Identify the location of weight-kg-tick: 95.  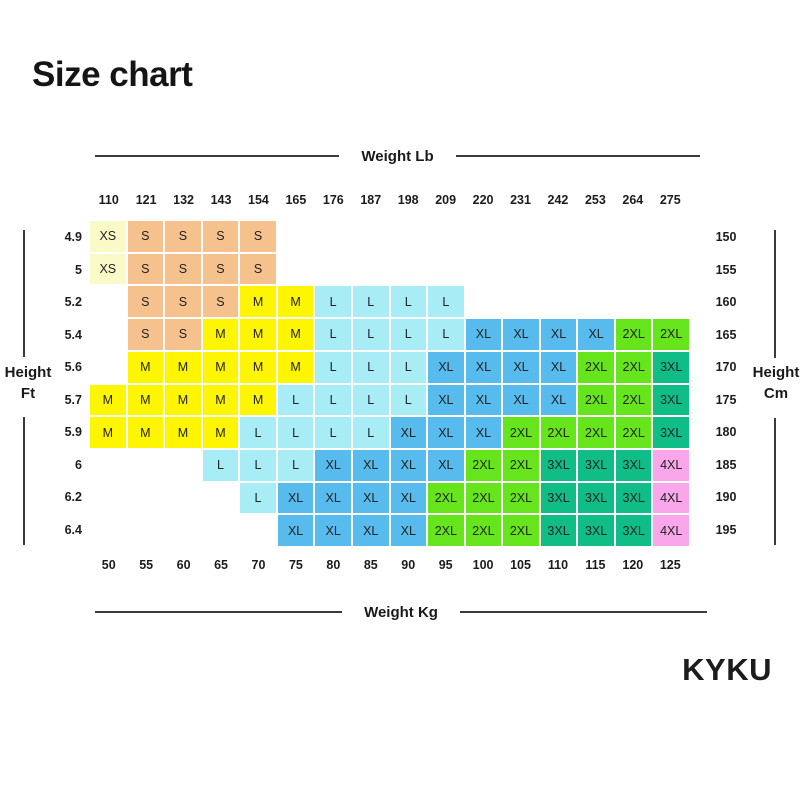
(445, 565).